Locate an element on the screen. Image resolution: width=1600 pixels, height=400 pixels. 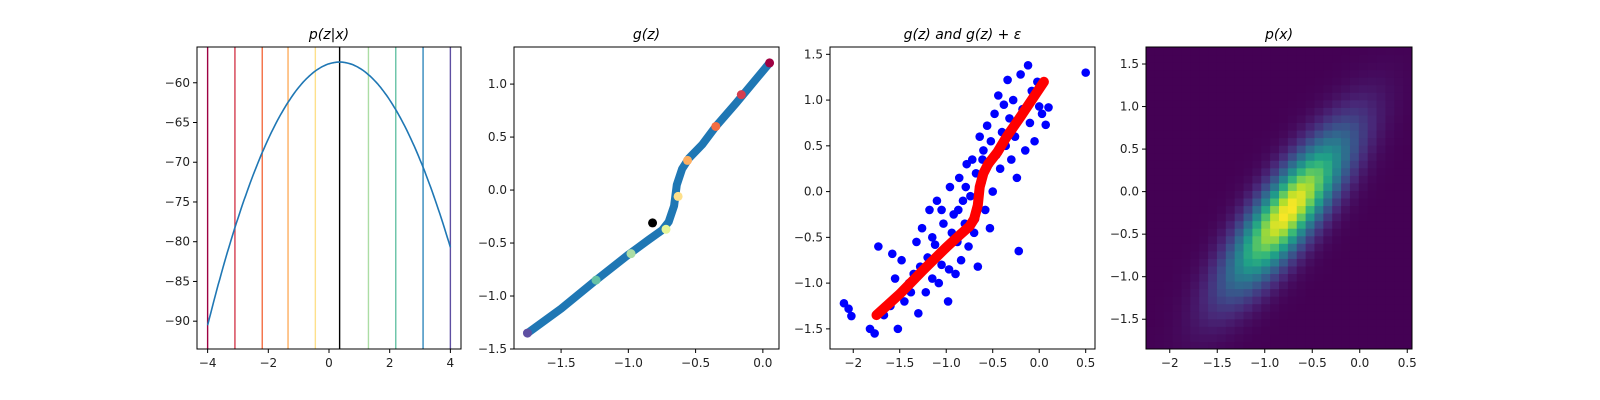
x-tick-label: −1.0 is located at coordinates (1264, 363).